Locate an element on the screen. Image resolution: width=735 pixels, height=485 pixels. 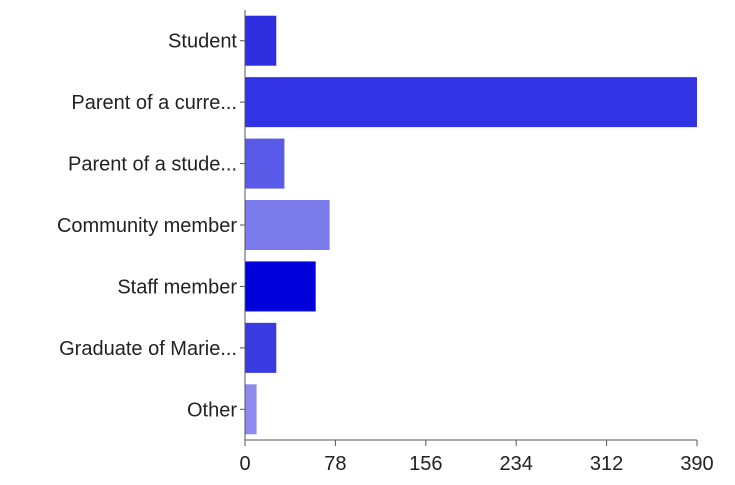
y-tick-label: Student is located at coordinates (202, 42).